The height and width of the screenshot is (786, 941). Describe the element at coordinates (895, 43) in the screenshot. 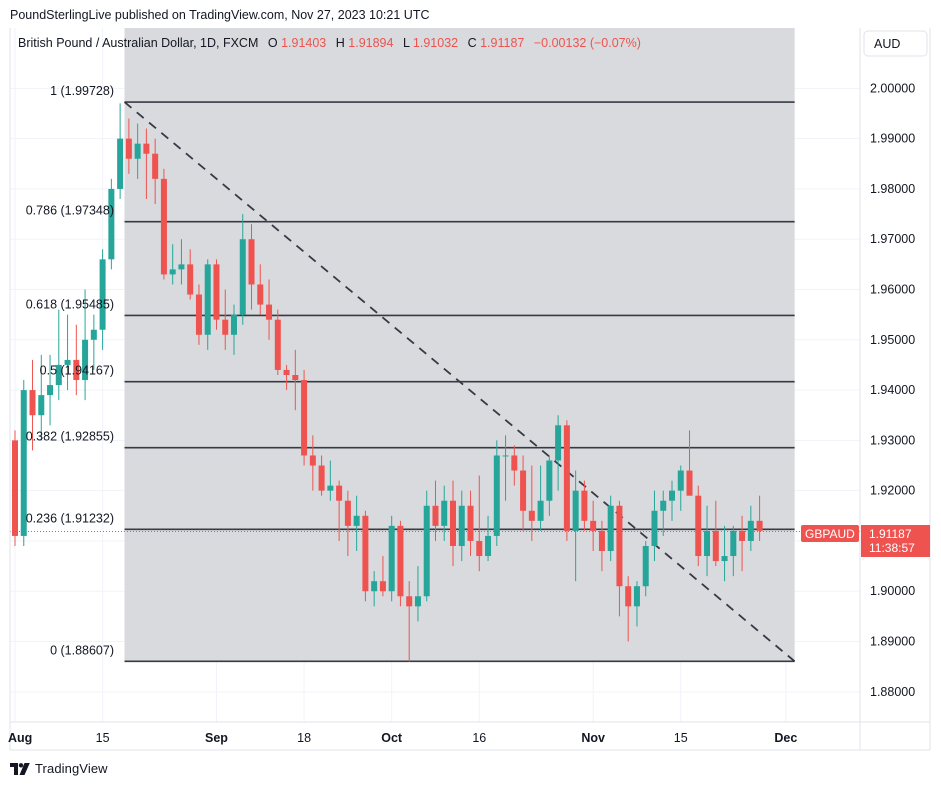

I see `currency-button: AUD` at that location.